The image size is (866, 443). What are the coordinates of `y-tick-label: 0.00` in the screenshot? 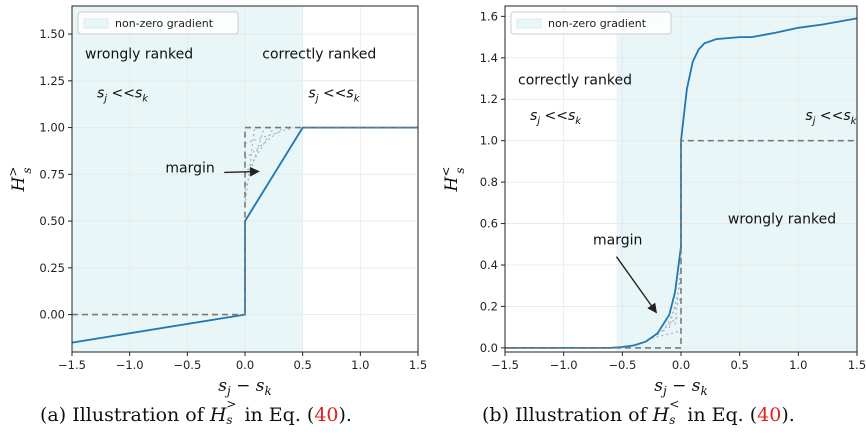 It's located at (52, 315).